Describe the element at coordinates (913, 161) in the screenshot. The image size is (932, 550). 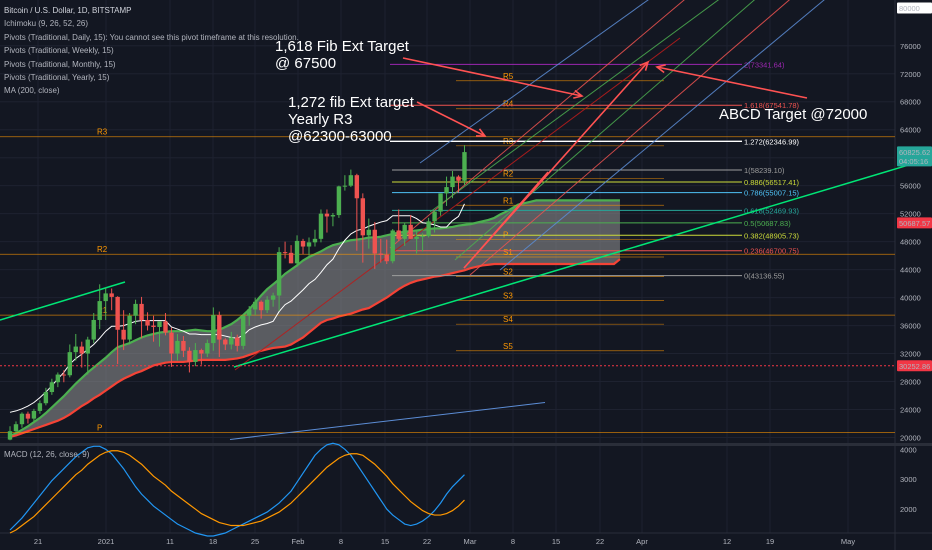
I see `price-tag-countdown: 04:05:16` at that location.